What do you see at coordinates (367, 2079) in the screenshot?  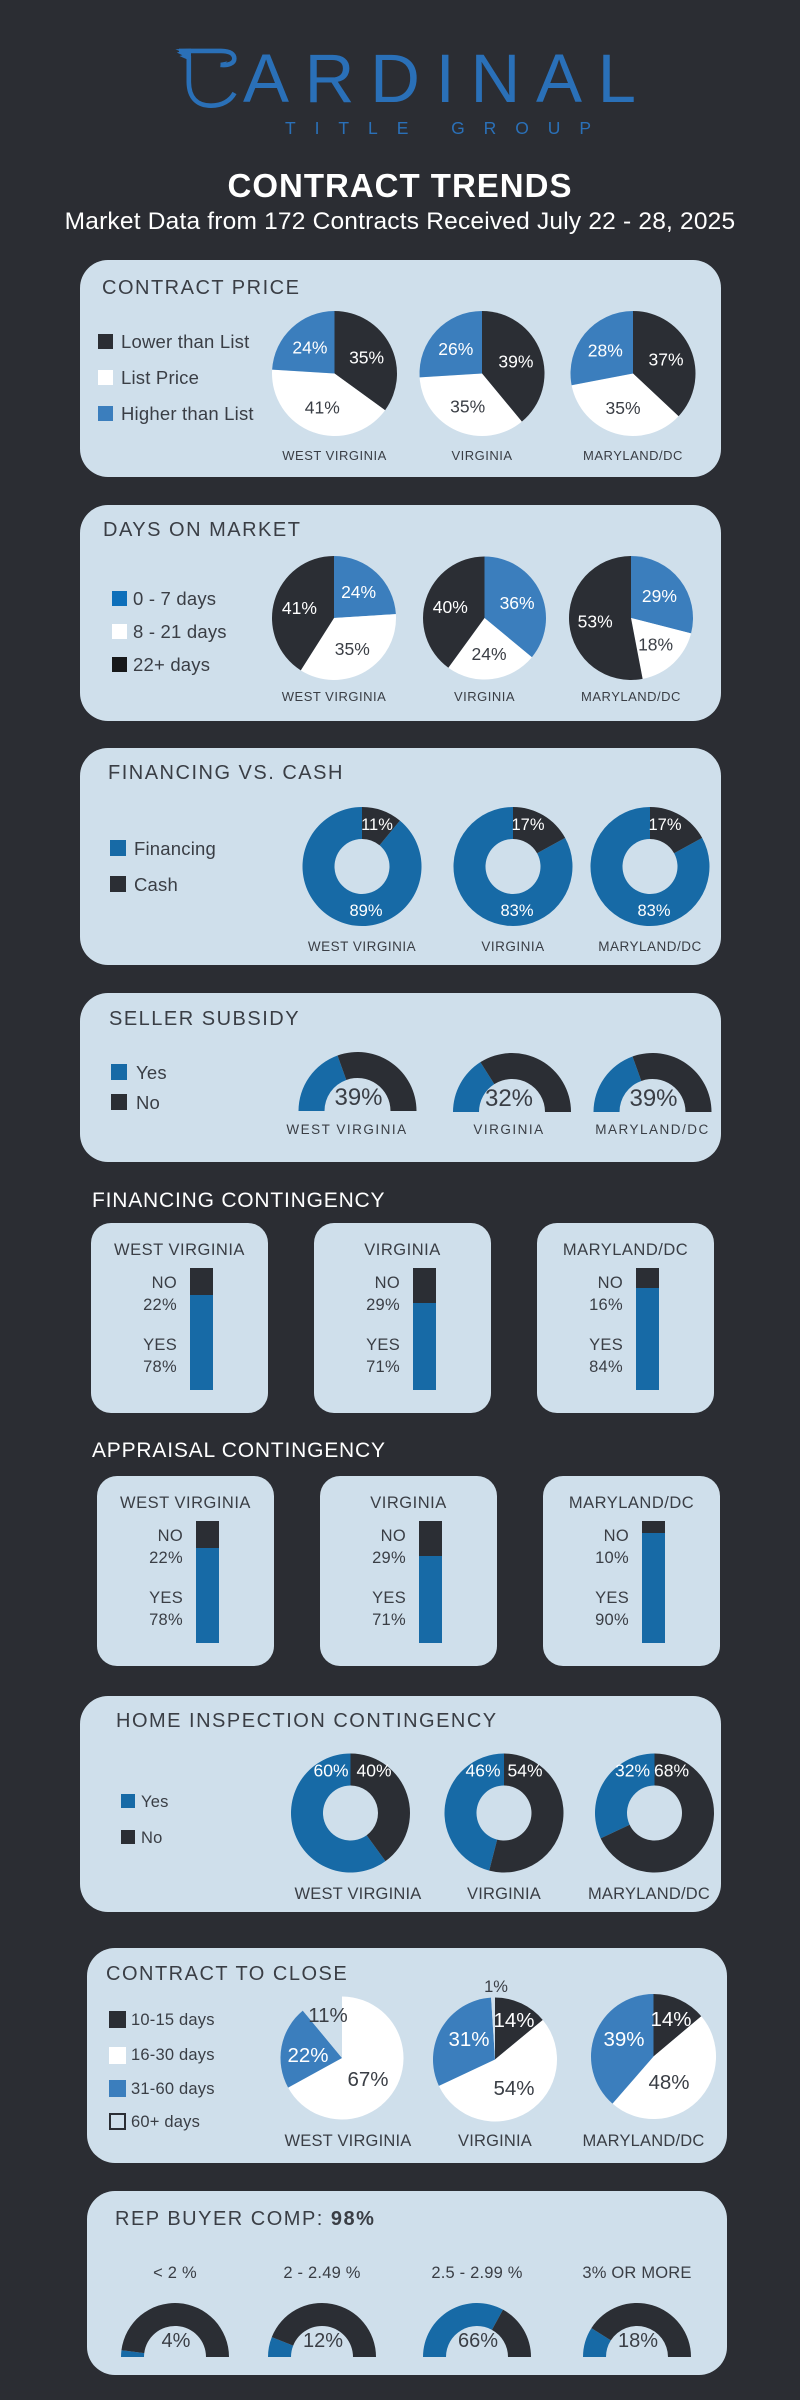 I see `svg-text: 67%` at bounding box center [367, 2079].